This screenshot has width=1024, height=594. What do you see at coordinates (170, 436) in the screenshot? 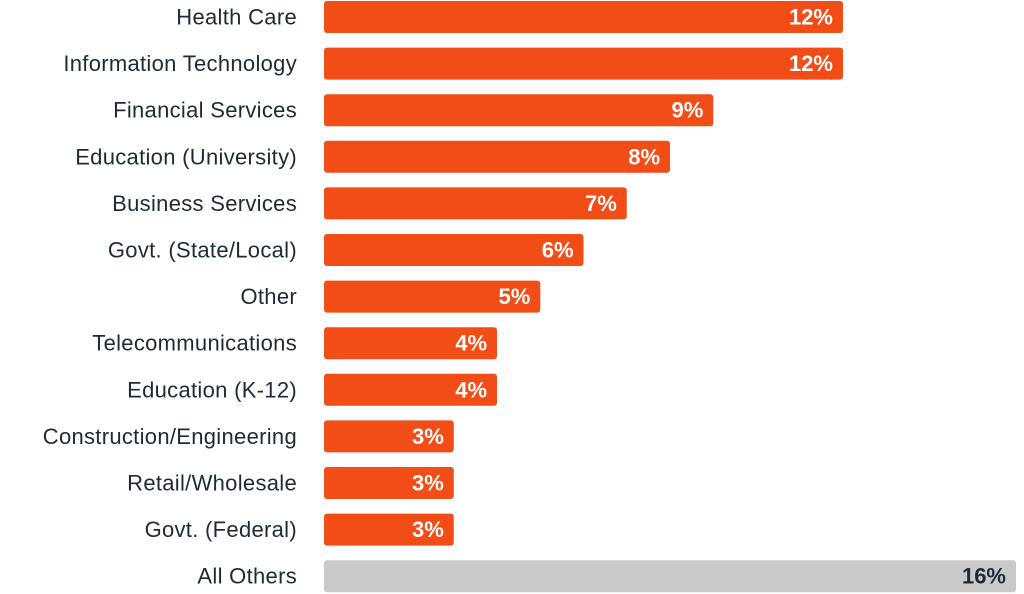
I see `category-label-9: Construction/Engineering` at bounding box center [170, 436].